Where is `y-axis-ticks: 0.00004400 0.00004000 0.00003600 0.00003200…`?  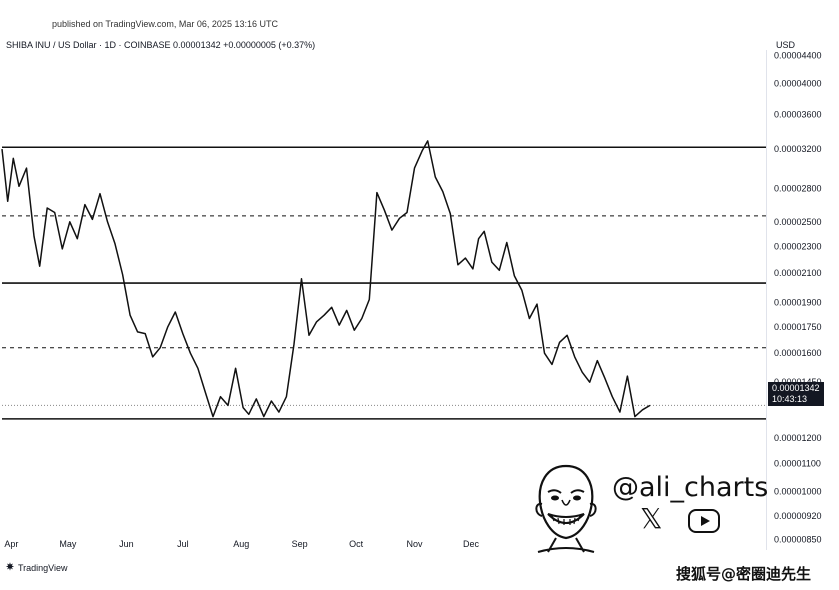
y-axis-ticks: 0.00004400 0.00004000 0.00003600 0.00003200… is located at coordinates (798, 297).